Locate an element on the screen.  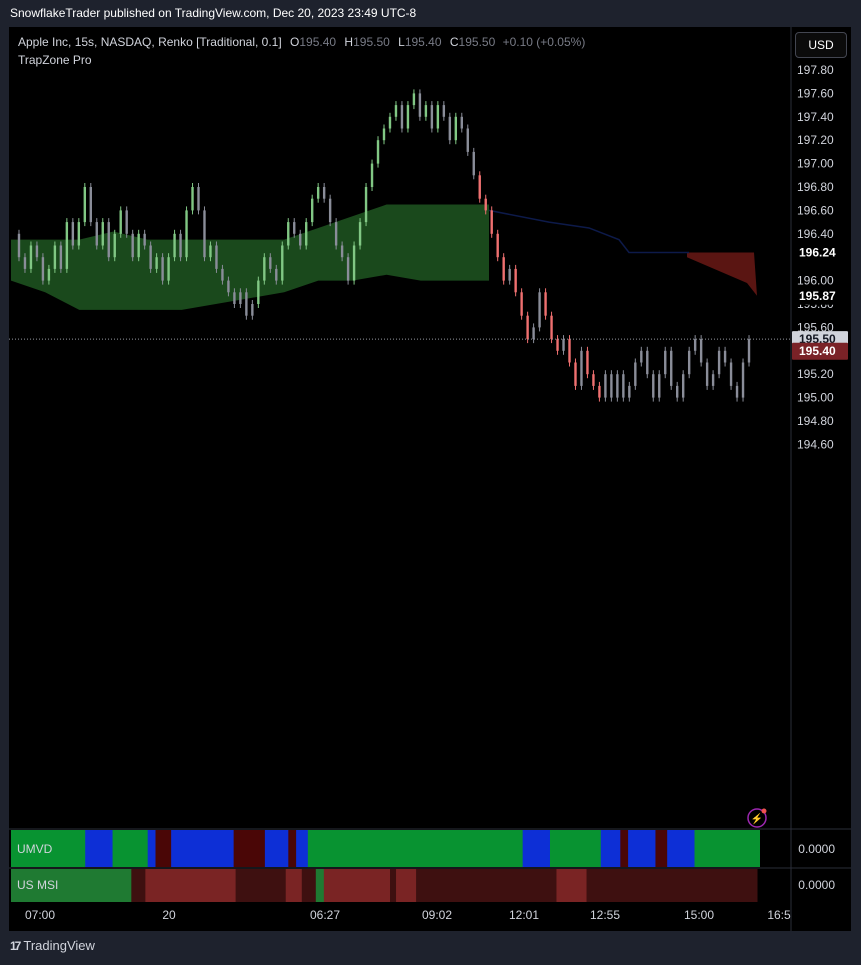
x-tick-label: 12:01 is located at coordinates (524, 915).